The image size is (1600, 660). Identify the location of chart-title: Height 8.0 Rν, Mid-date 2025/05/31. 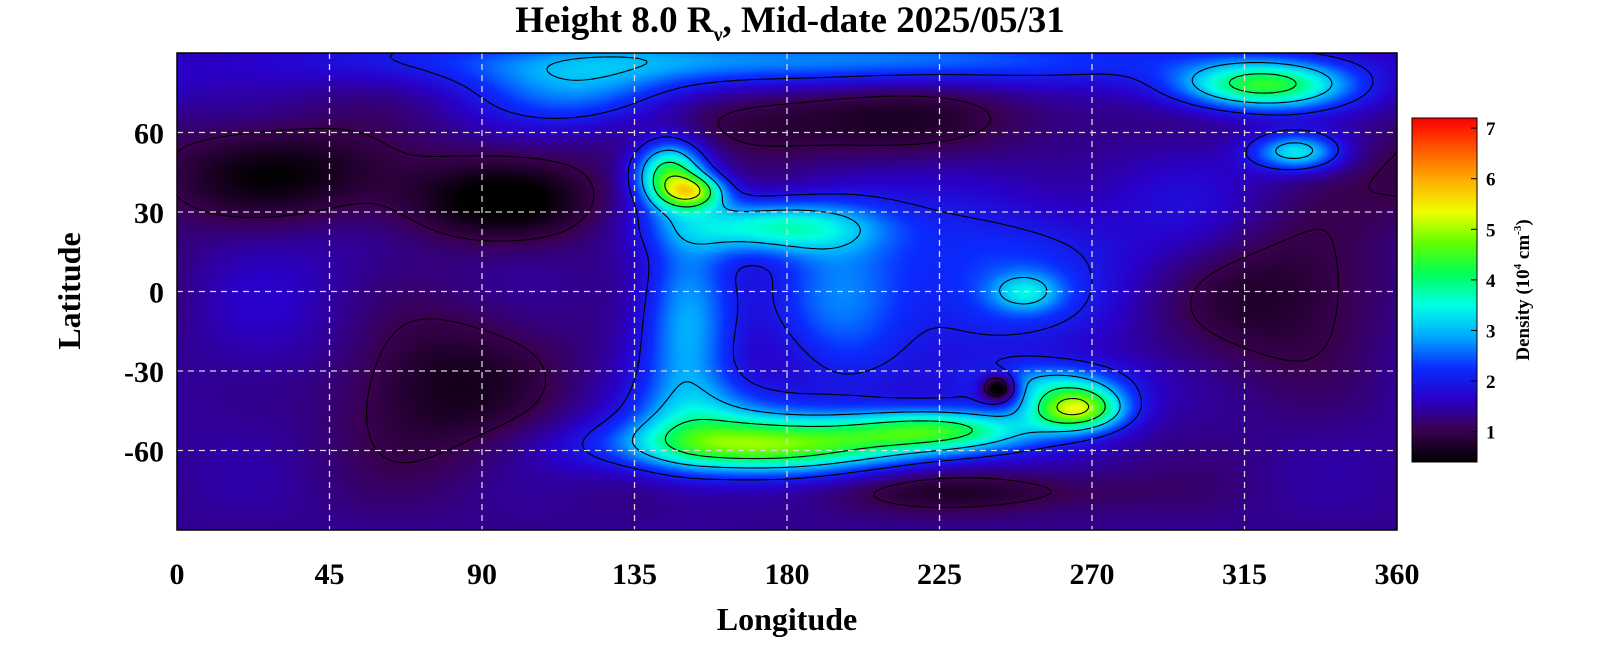
(790, 23).